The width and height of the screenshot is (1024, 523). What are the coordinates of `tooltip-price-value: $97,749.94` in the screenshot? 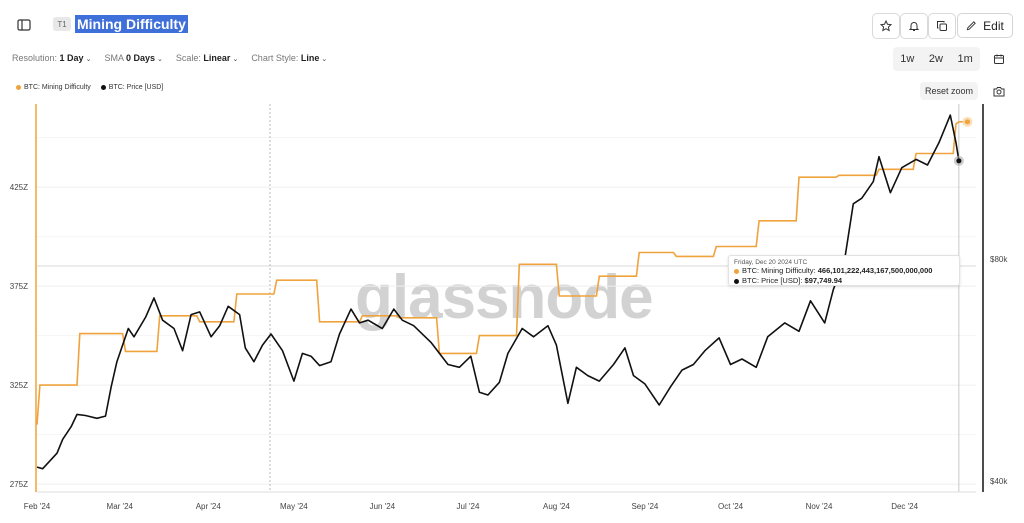 It's located at (823, 280).